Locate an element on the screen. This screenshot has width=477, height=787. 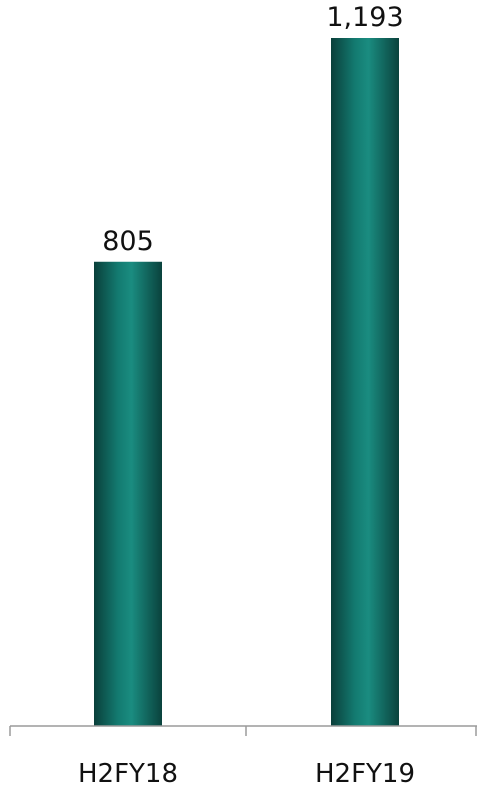
x-tick-label-h2fy19: H2FY19 is located at coordinates (365, 773).